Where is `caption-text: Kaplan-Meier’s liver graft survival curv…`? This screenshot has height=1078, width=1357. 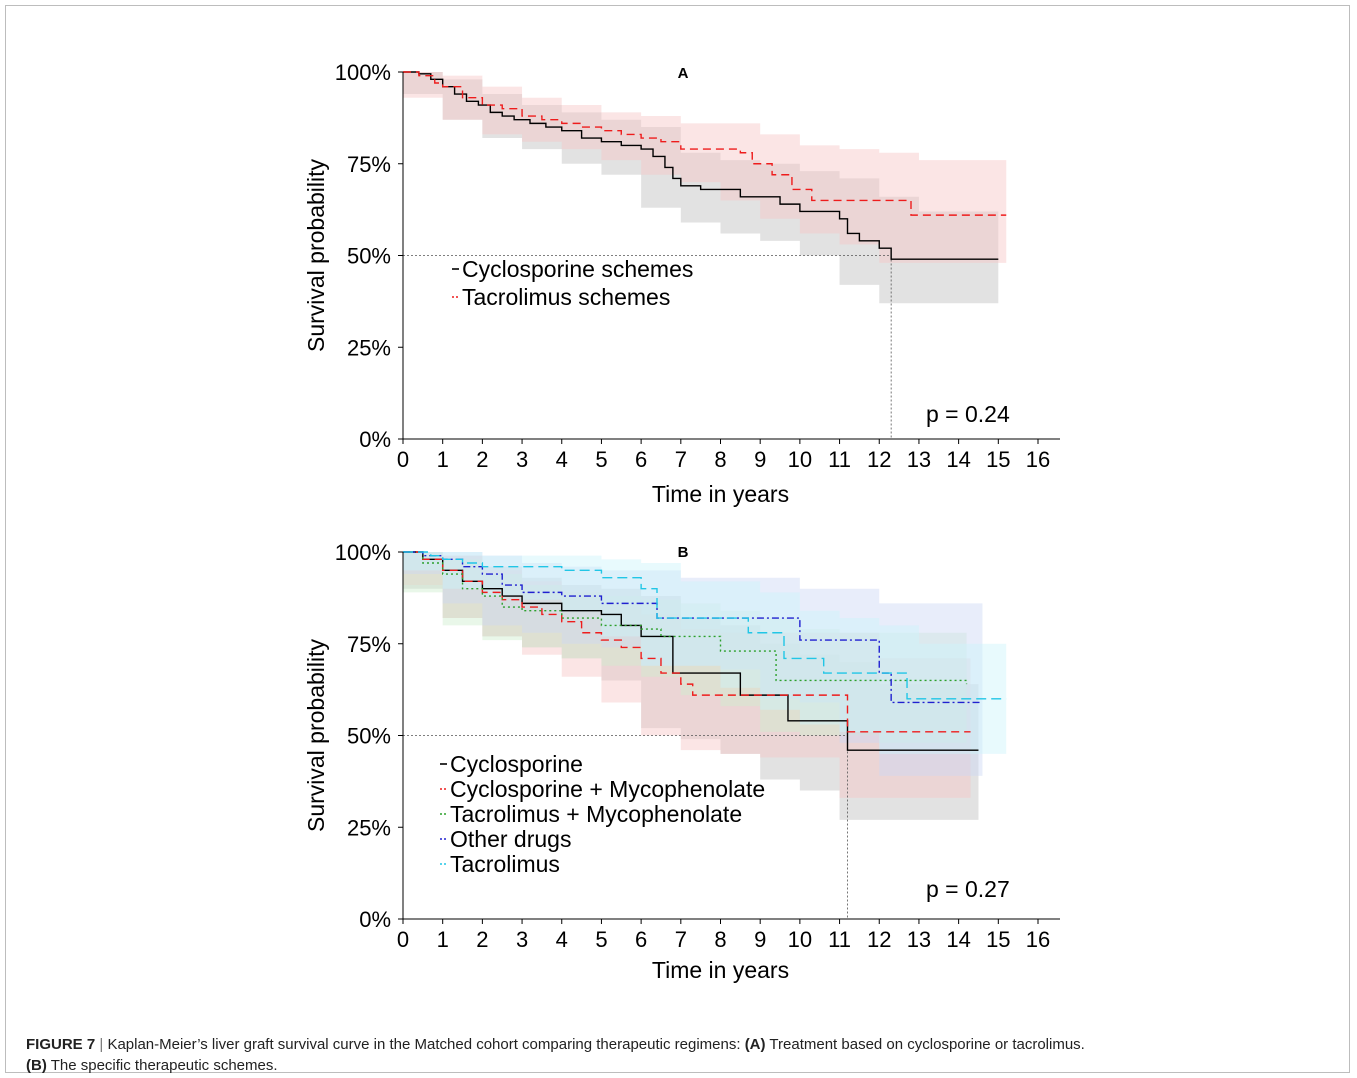 caption-text: Kaplan-Meier’s liver graft survival curv… is located at coordinates (423, 1044).